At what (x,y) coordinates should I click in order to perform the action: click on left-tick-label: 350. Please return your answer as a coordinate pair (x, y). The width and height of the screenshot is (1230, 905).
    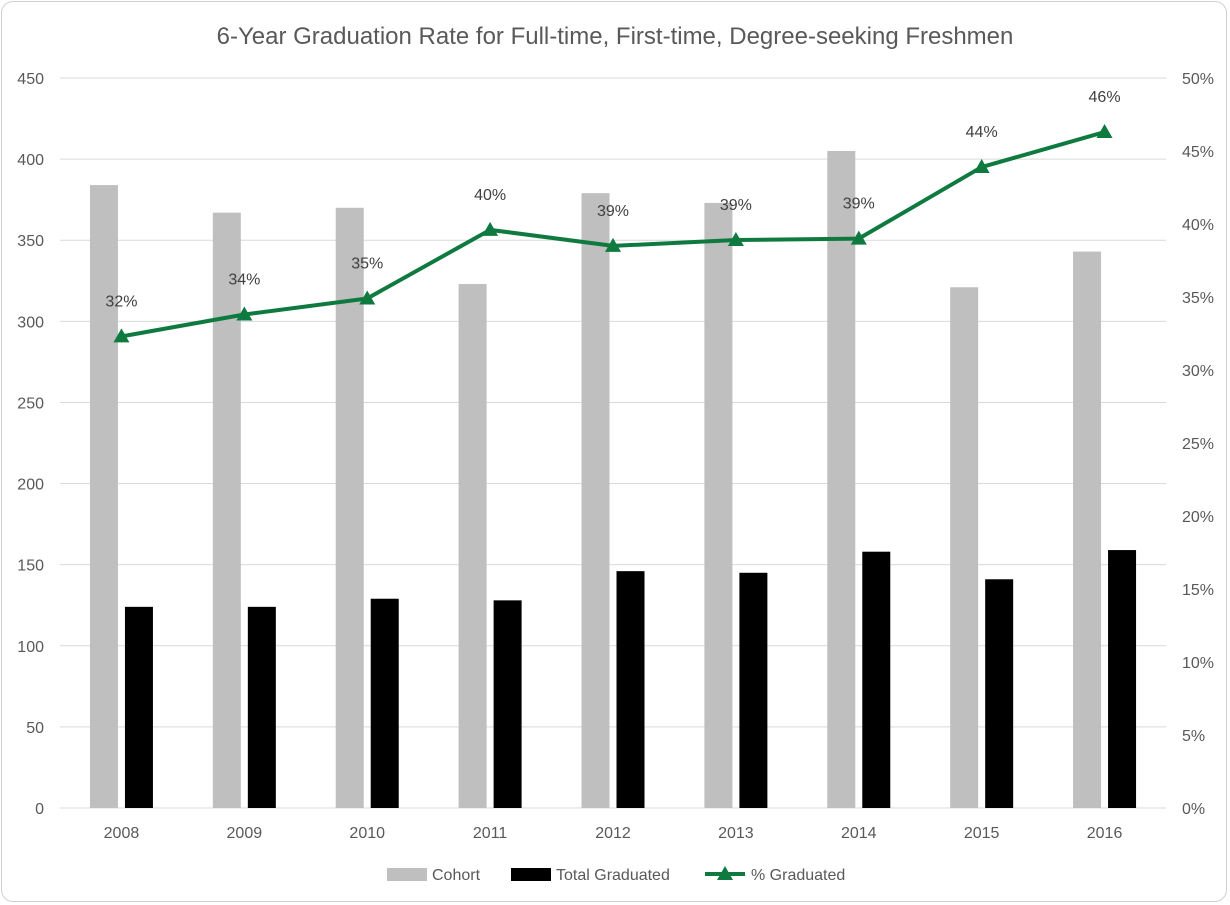
    Looking at the image, I should click on (30, 241).